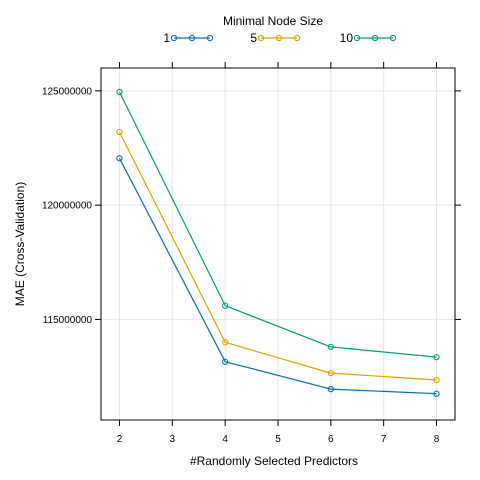  Describe the element at coordinates (280, 29) in the screenshot. I see `legend: Minimal Node Size 1 5 10` at that location.